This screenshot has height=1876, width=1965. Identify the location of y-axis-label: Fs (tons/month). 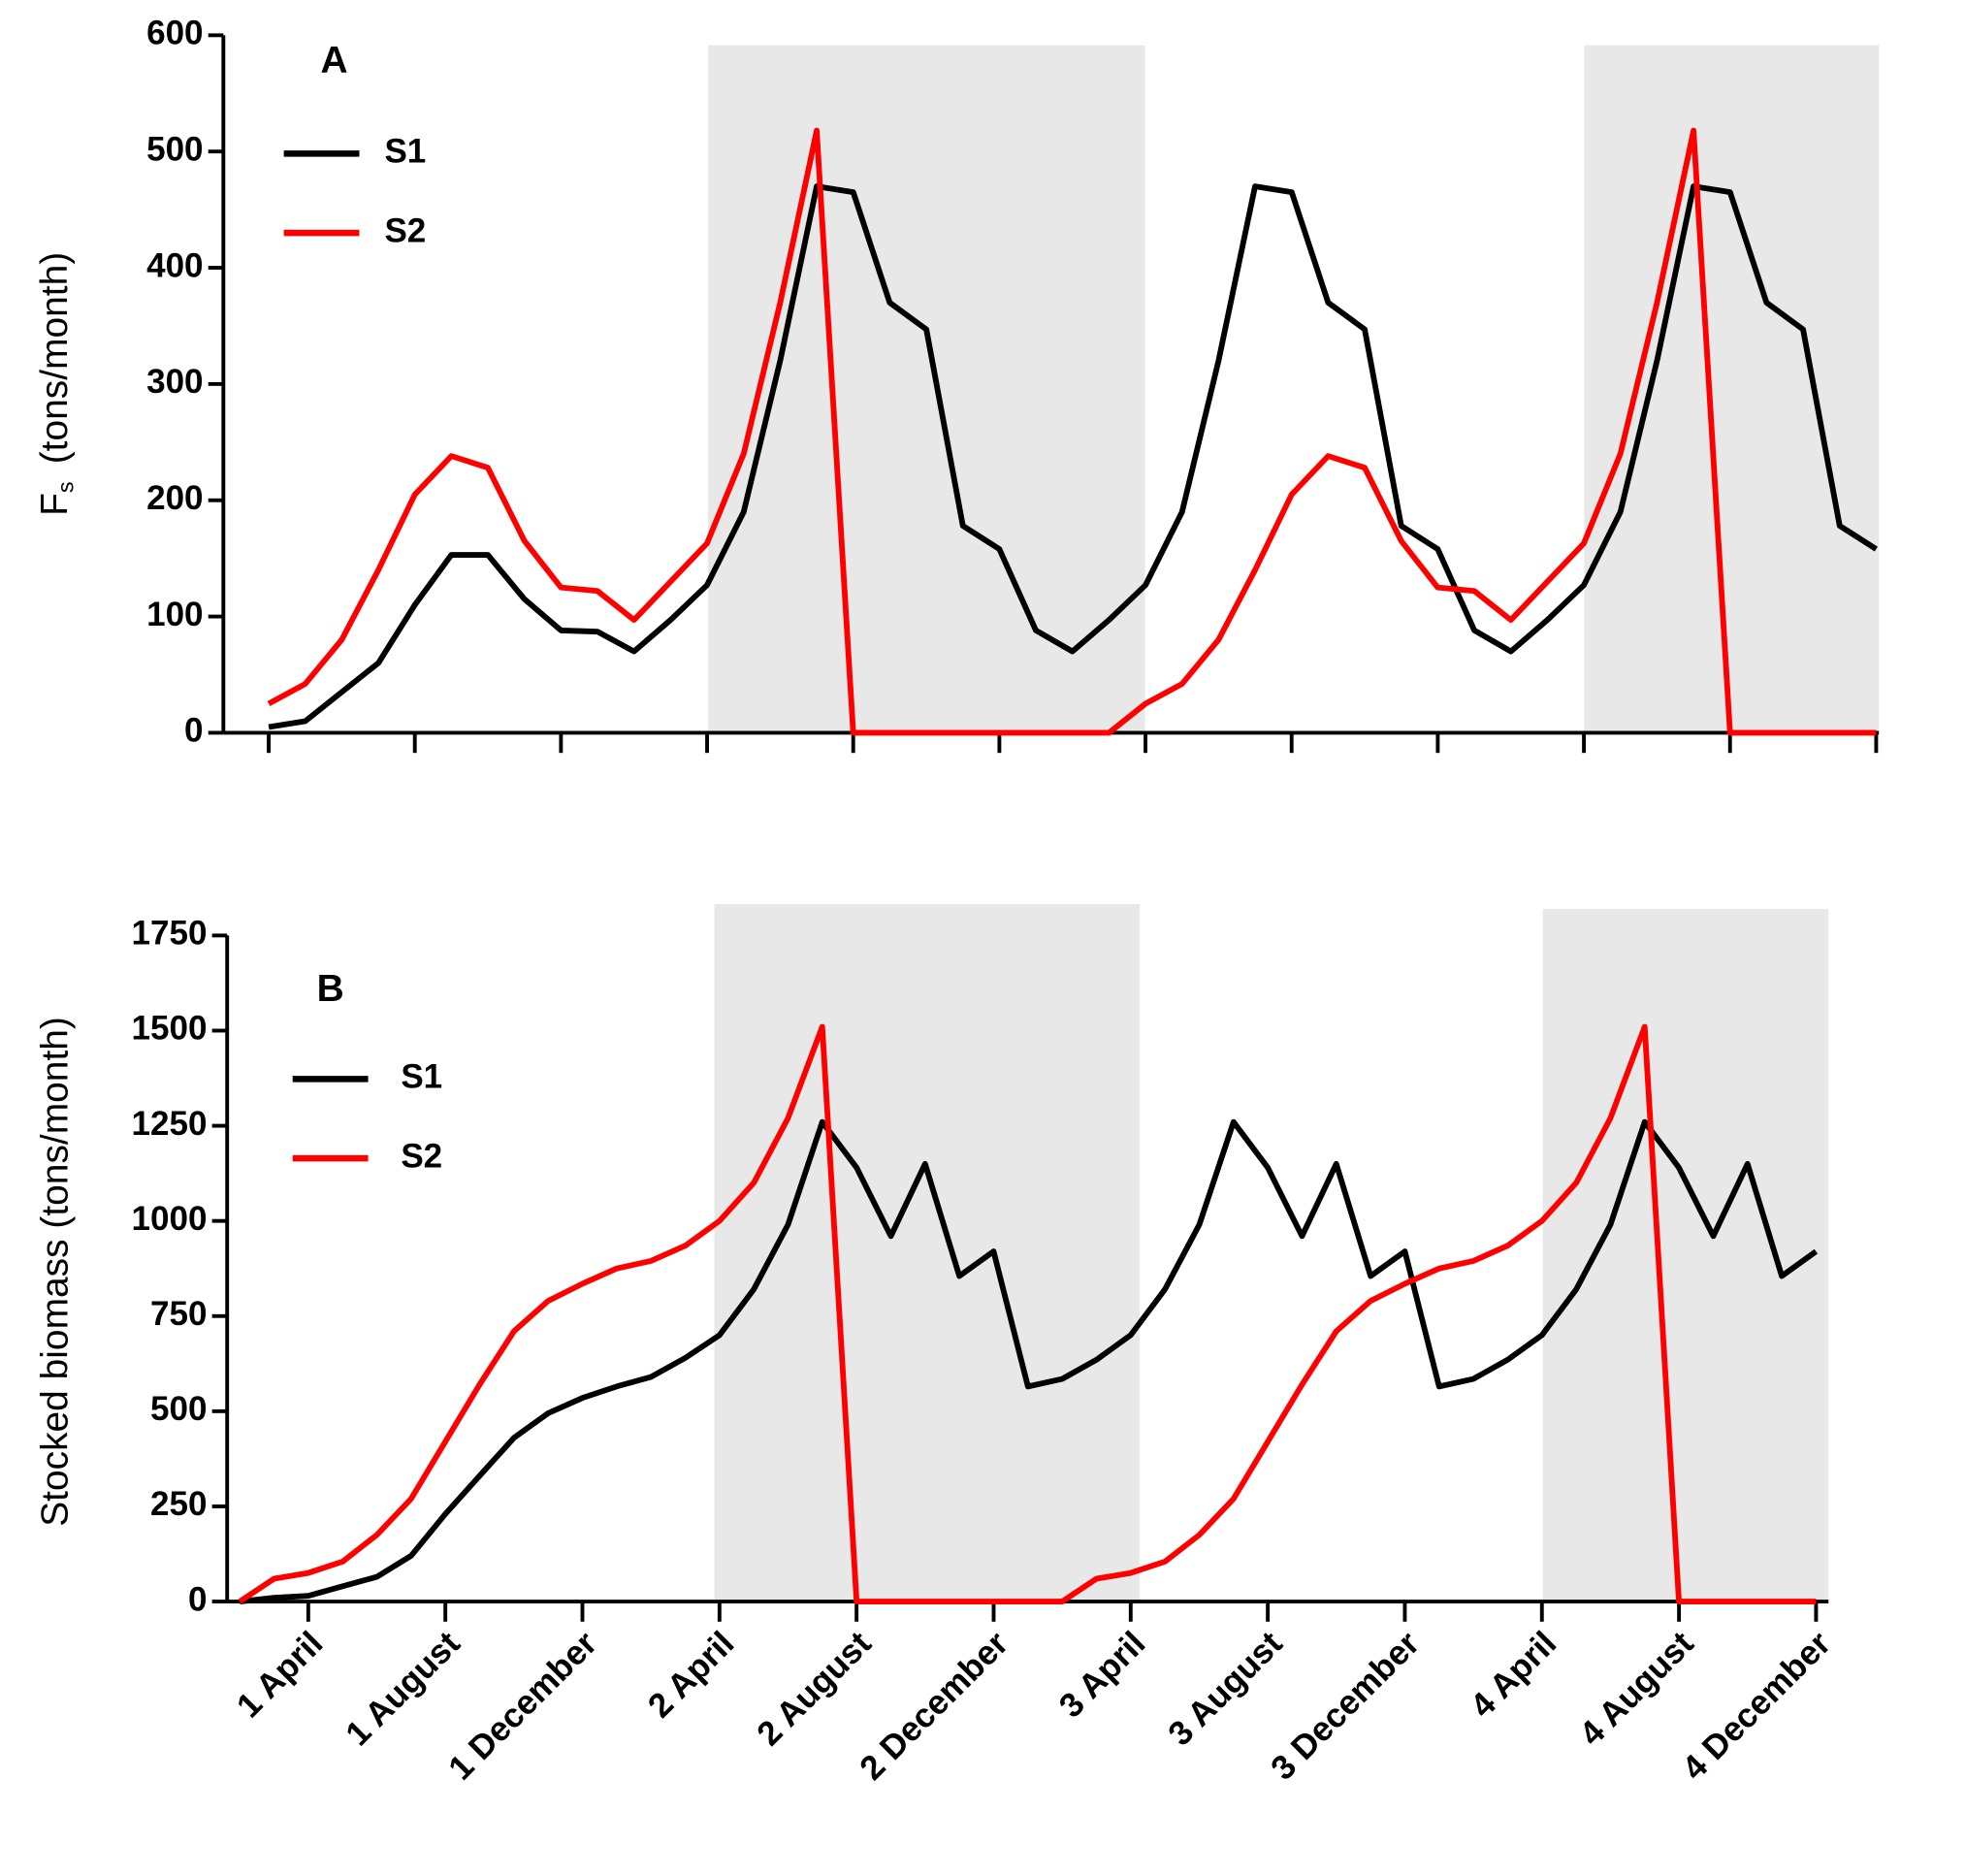
(56, 384).